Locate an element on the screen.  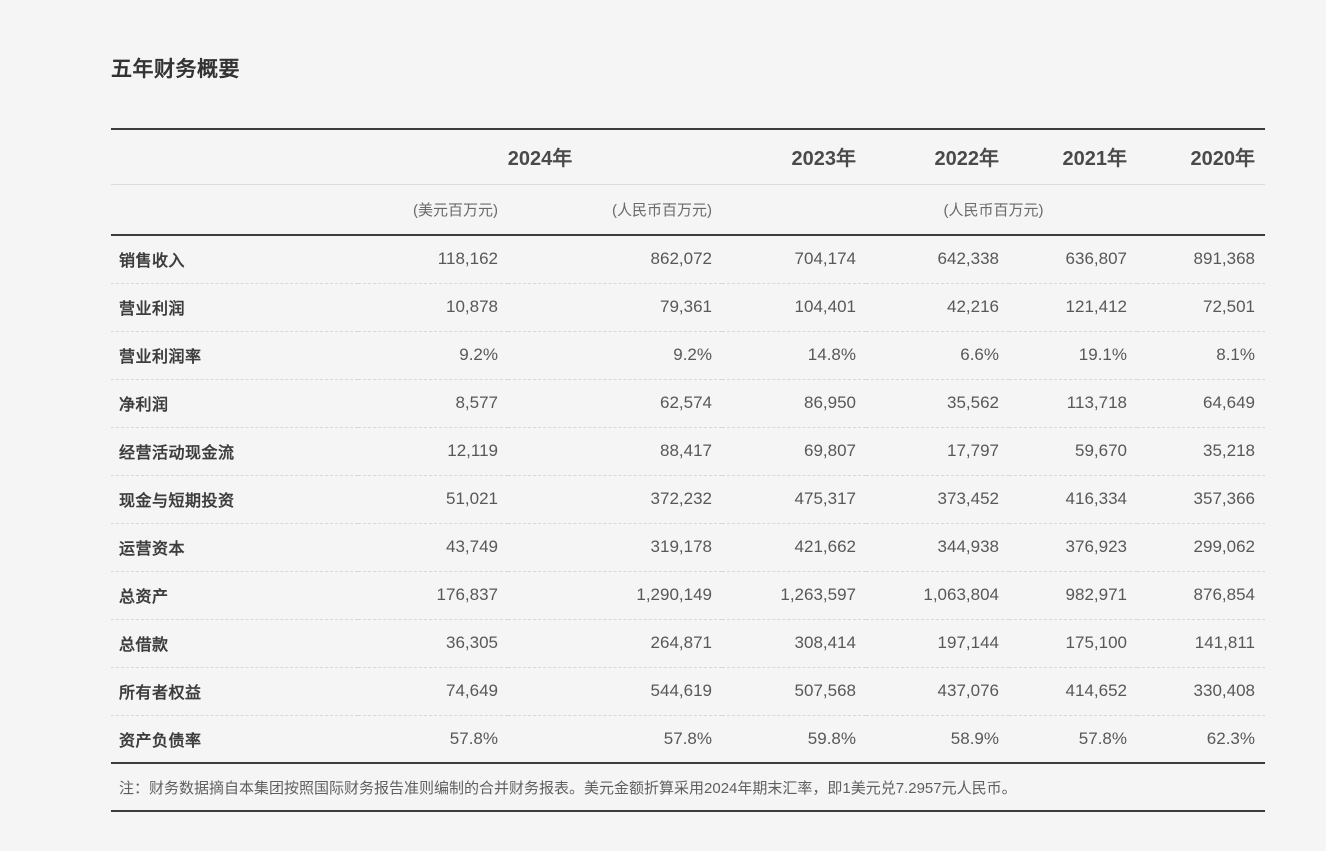
row-label: 销售收入 is located at coordinates (234, 259).